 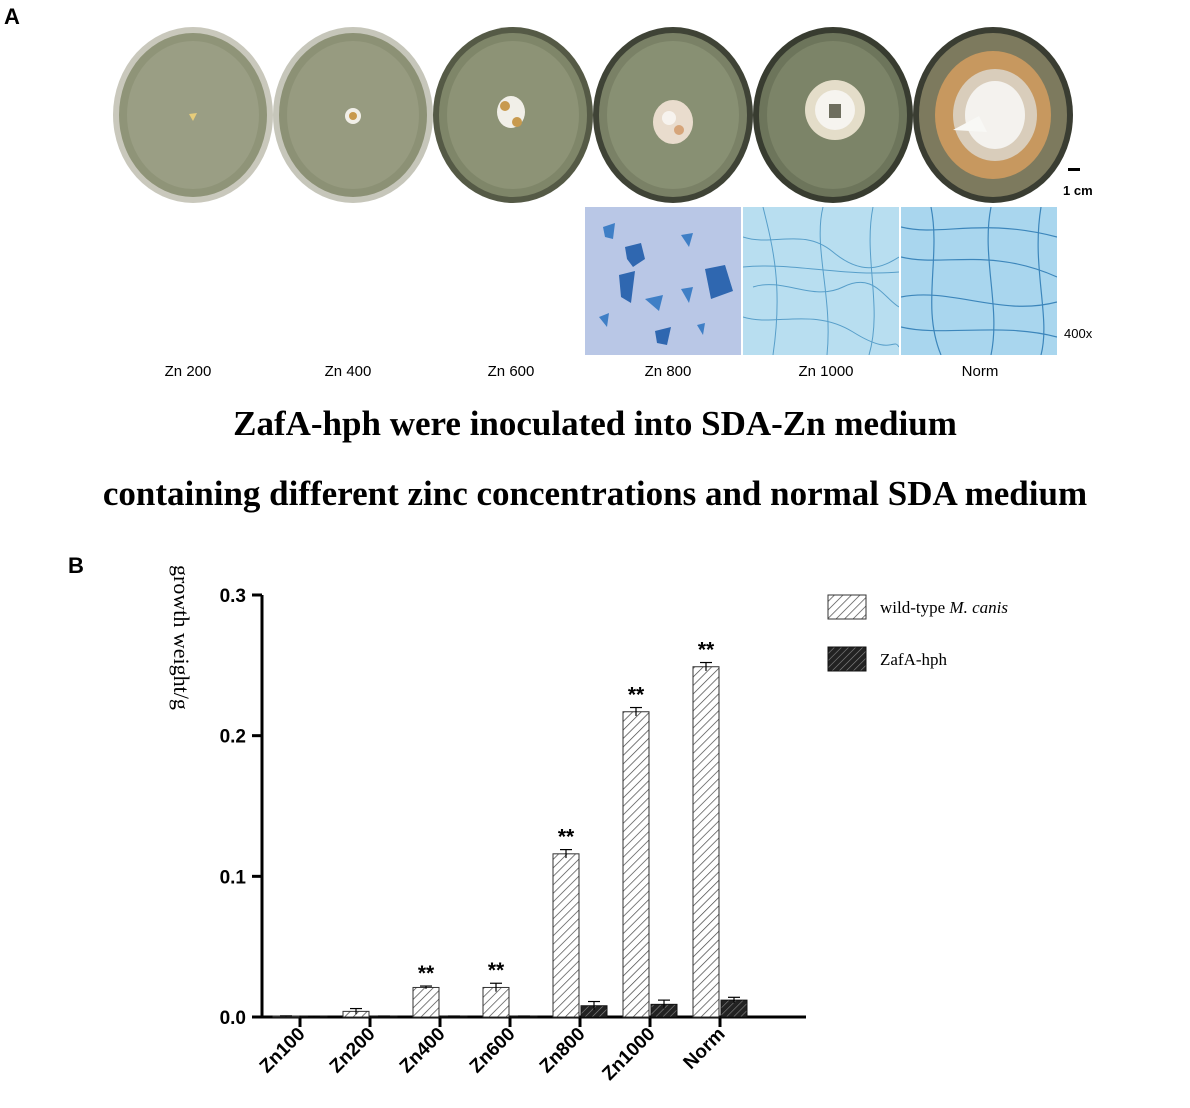 What do you see at coordinates (511, 371) in the screenshot?
I see `plate-label-zn600: Zn 600` at bounding box center [511, 371].